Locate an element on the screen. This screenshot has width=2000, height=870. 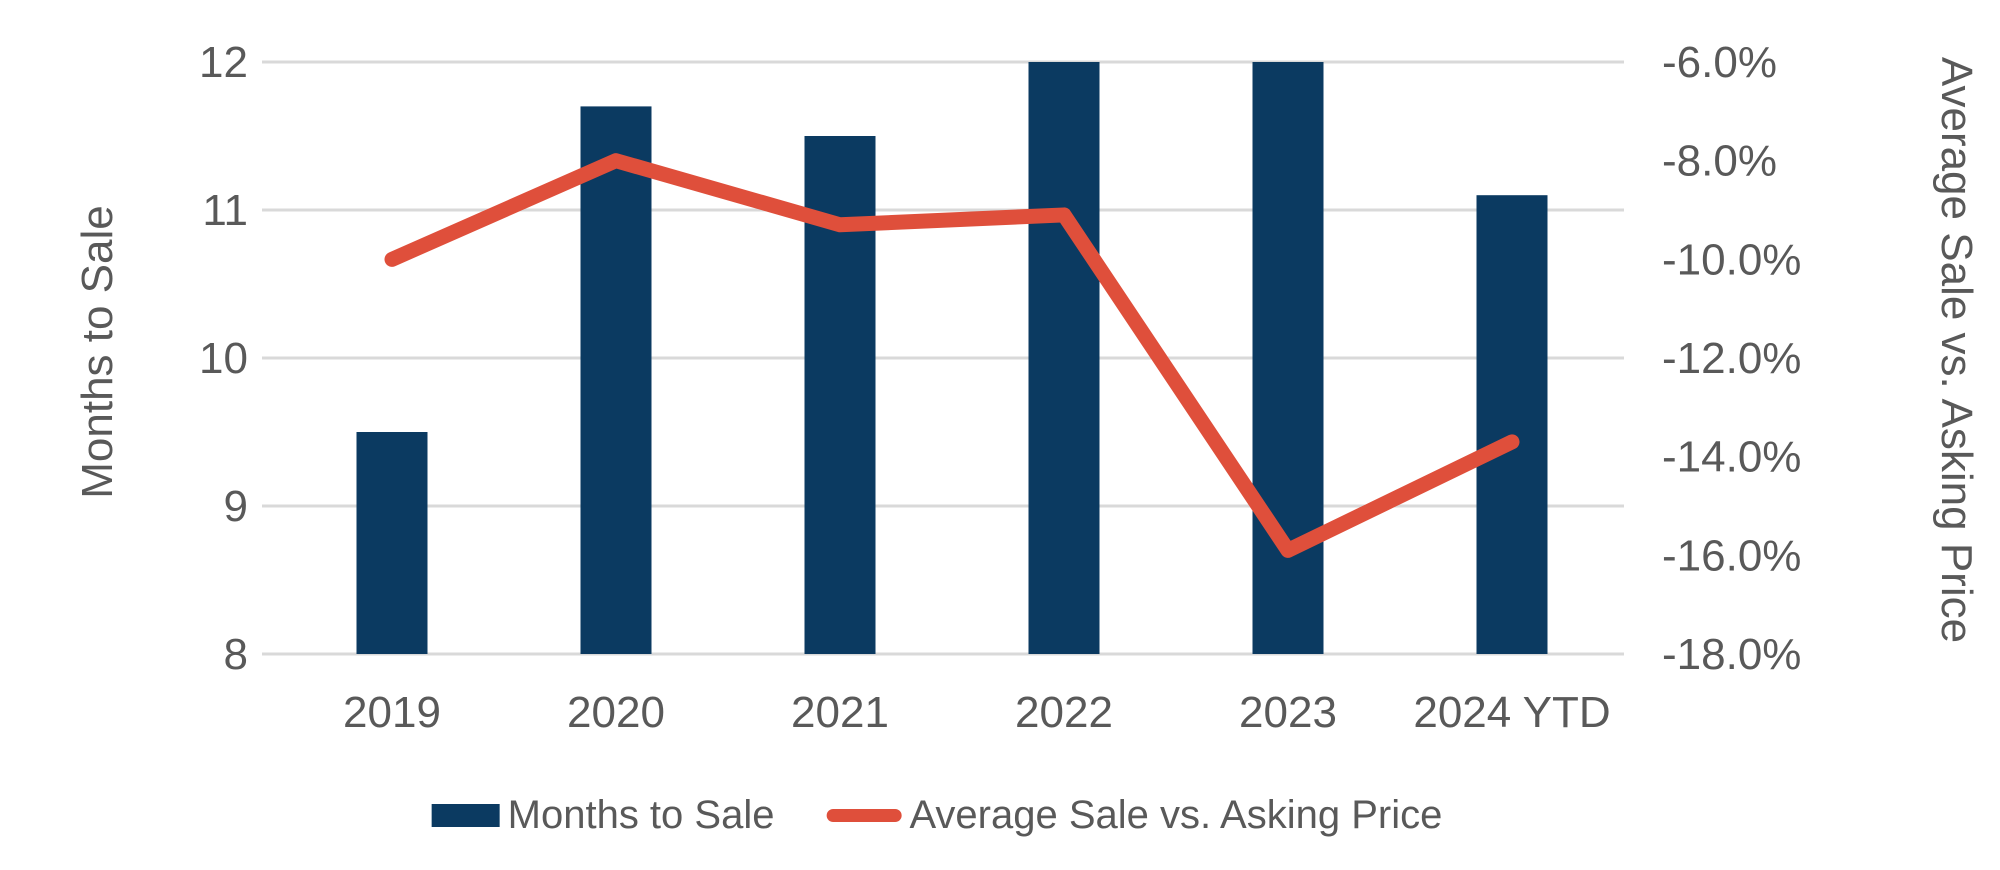
bar-2024 YTD is located at coordinates (1512, 424).